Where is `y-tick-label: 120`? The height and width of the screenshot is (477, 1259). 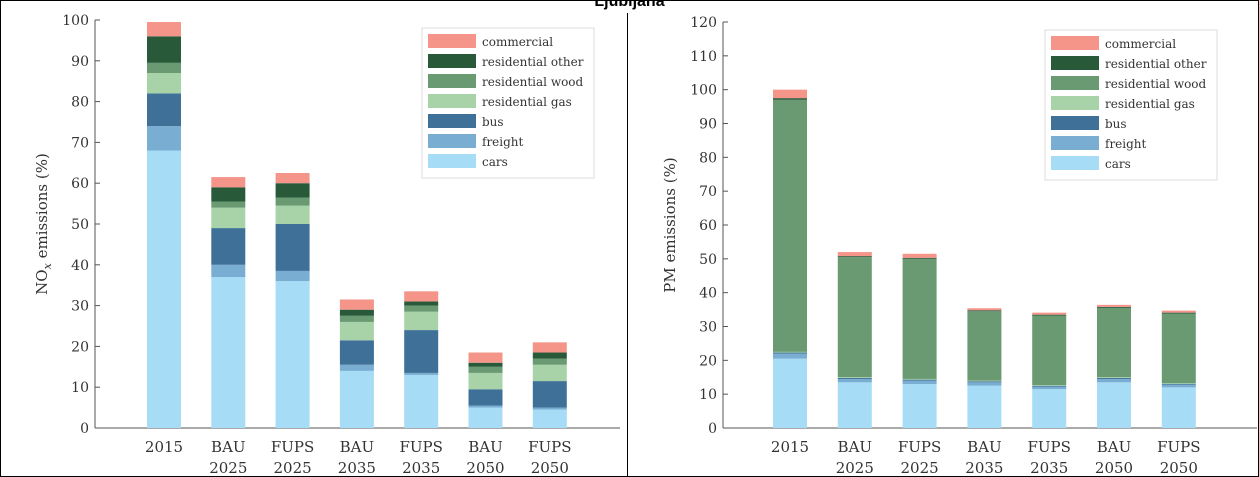 y-tick-label: 120 is located at coordinates (703, 23).